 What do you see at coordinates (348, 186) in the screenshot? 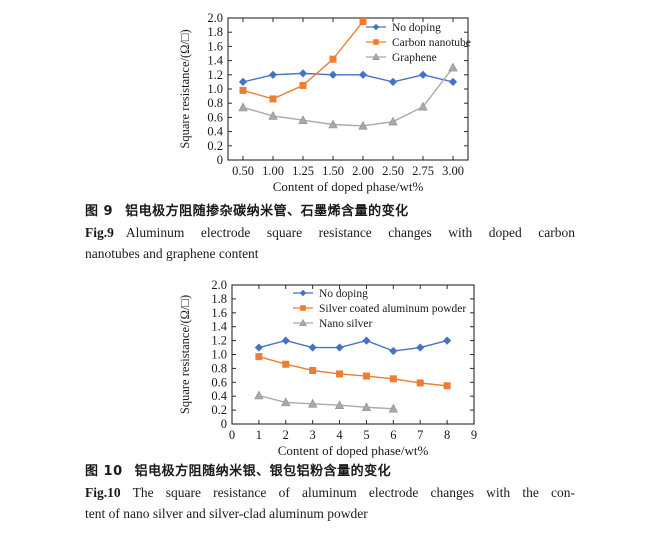
I see `fig9-xaxis-title: Content of doped phase/wt%` at bounding box center [348, 186].